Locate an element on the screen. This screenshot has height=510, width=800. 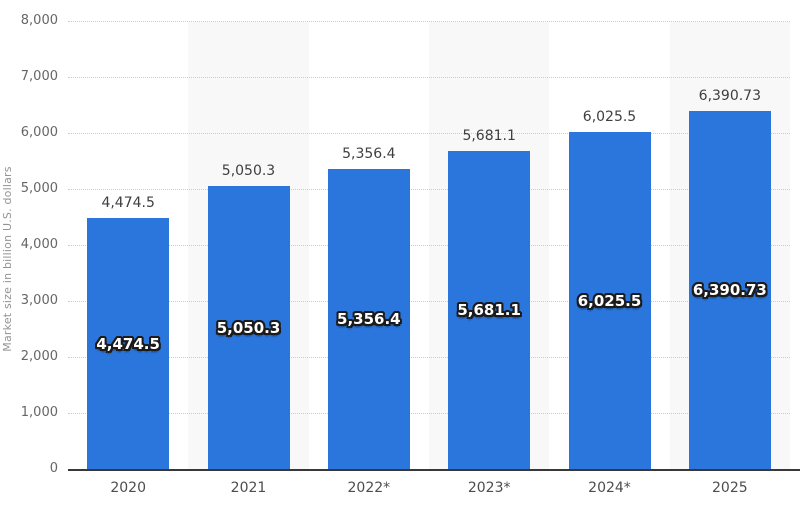
bar-2022* is located at coordinates (368, 319).